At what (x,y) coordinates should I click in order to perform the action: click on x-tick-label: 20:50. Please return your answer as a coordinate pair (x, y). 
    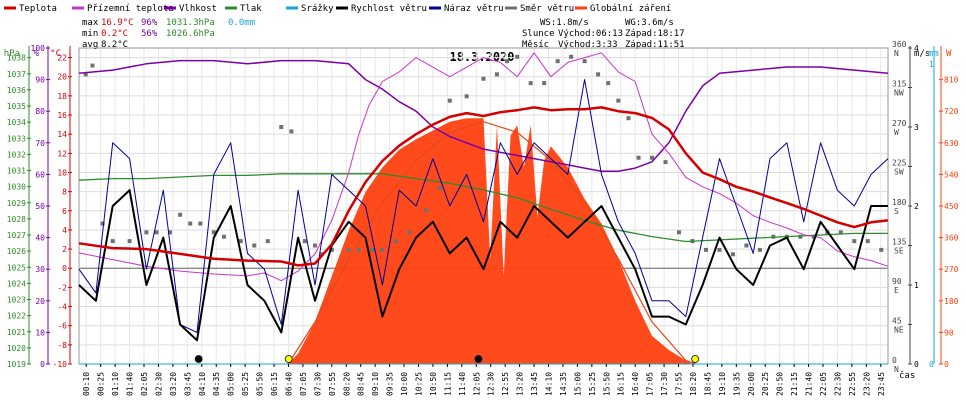
    Looking at the image, I should click on (780, 384).